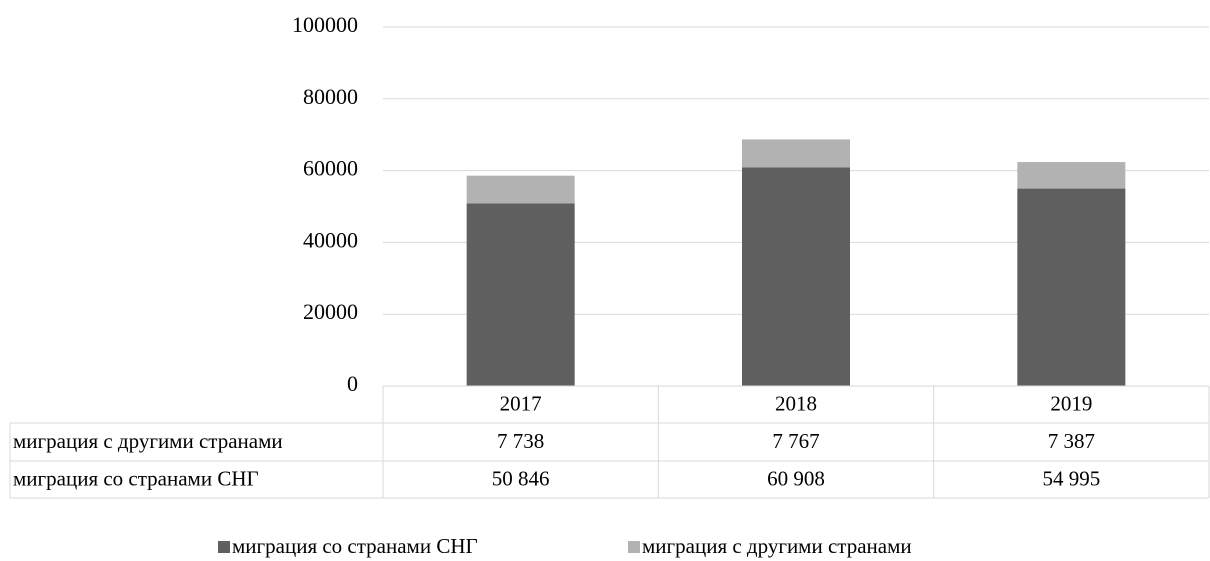 This screenshot has width=1210, height=561. What do you see at coordinates (777, 546) in the screenshot?
I see `legend-label: миграция с другими странами` at bounding box center [777, 546].